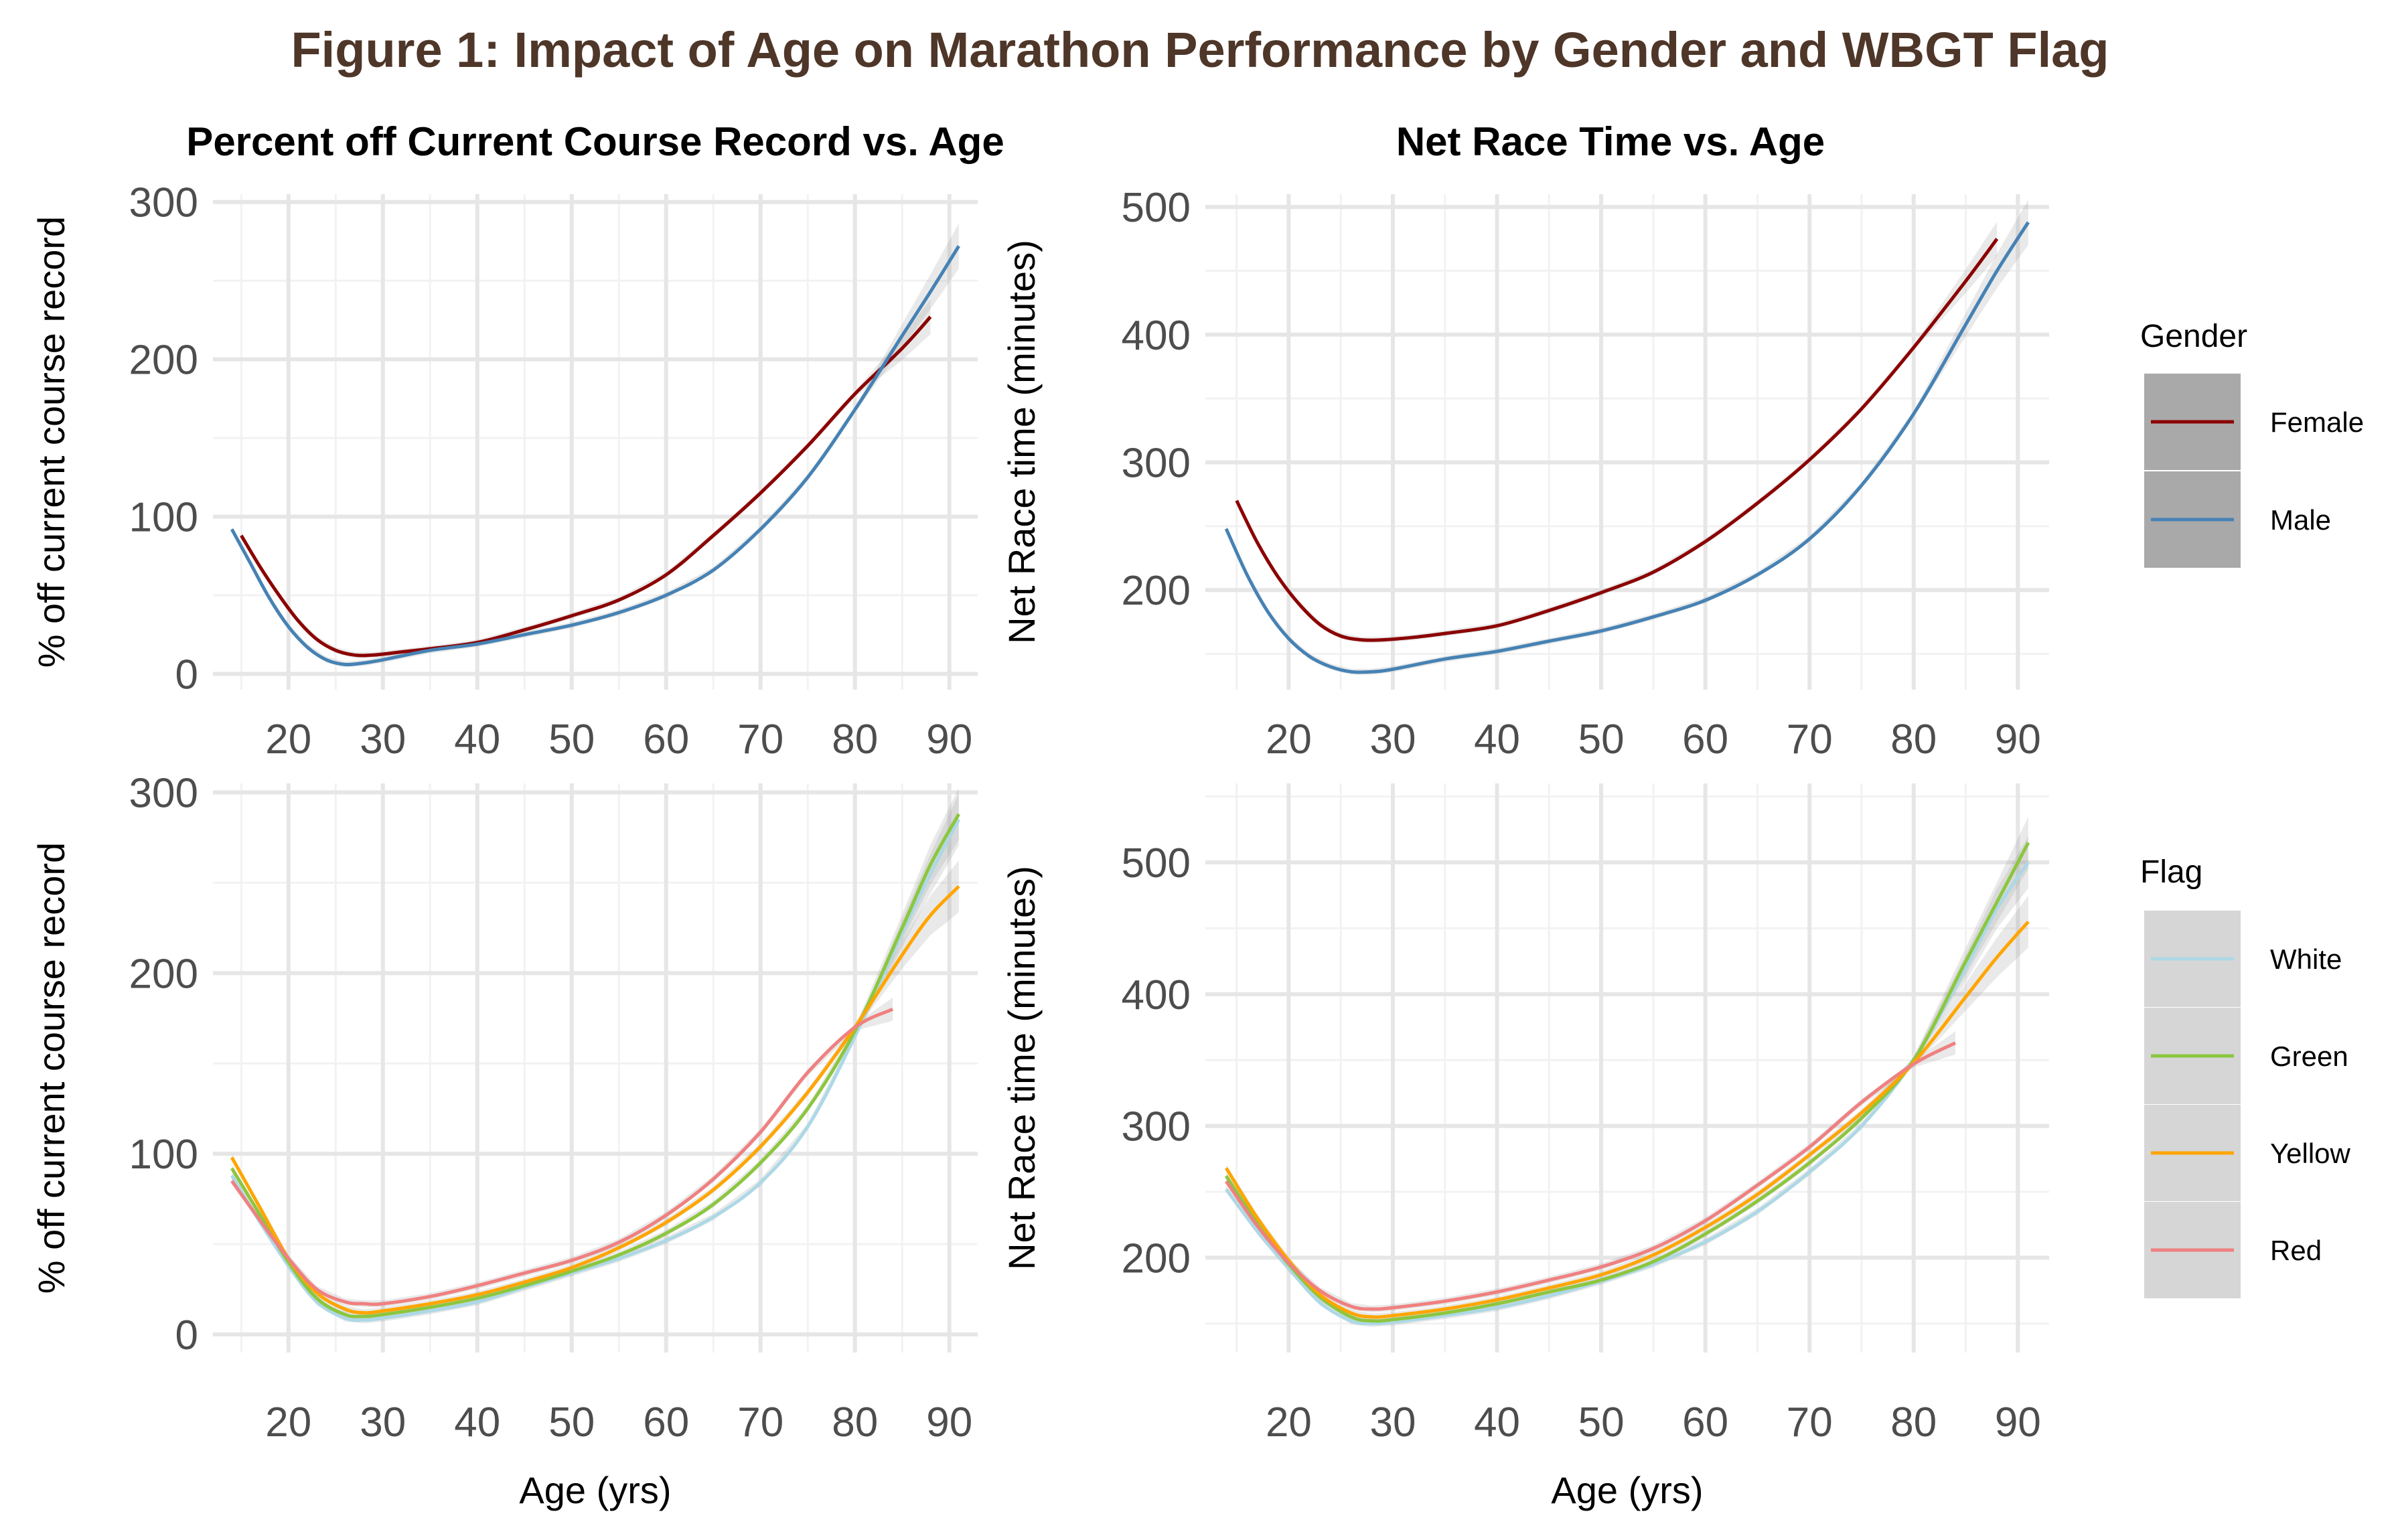 The image size is (2400, 1540). I want to click on legend-title: Gender, so click(2193, 336).